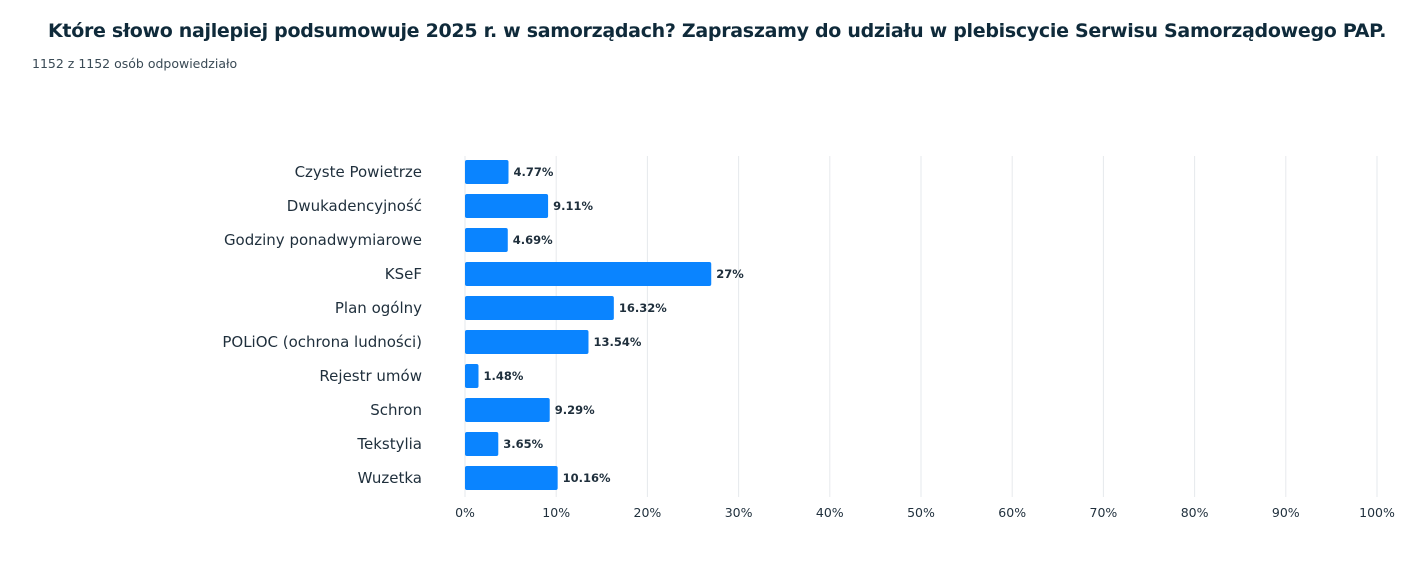 The height and width of the screenshot is (574, 1420). Describe the element at coordinates (830, 512) in the screenshot. I see `x-tick-label: 40%` at that location.